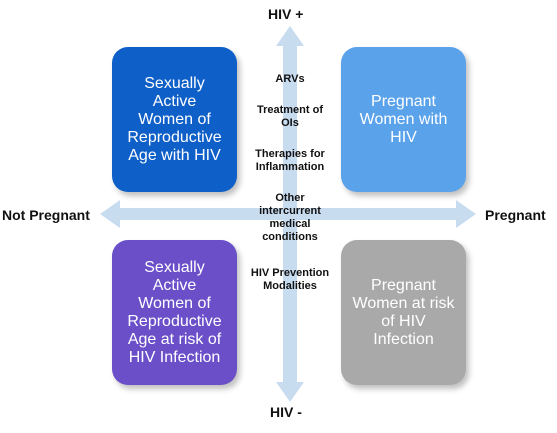 This screenshot has width=557, height=433. What do you see at coordinates (46, 215) in the screenshot?
I see `axis-label-not-pregnant: Not Pregnant` at bounding box center [46, 215].